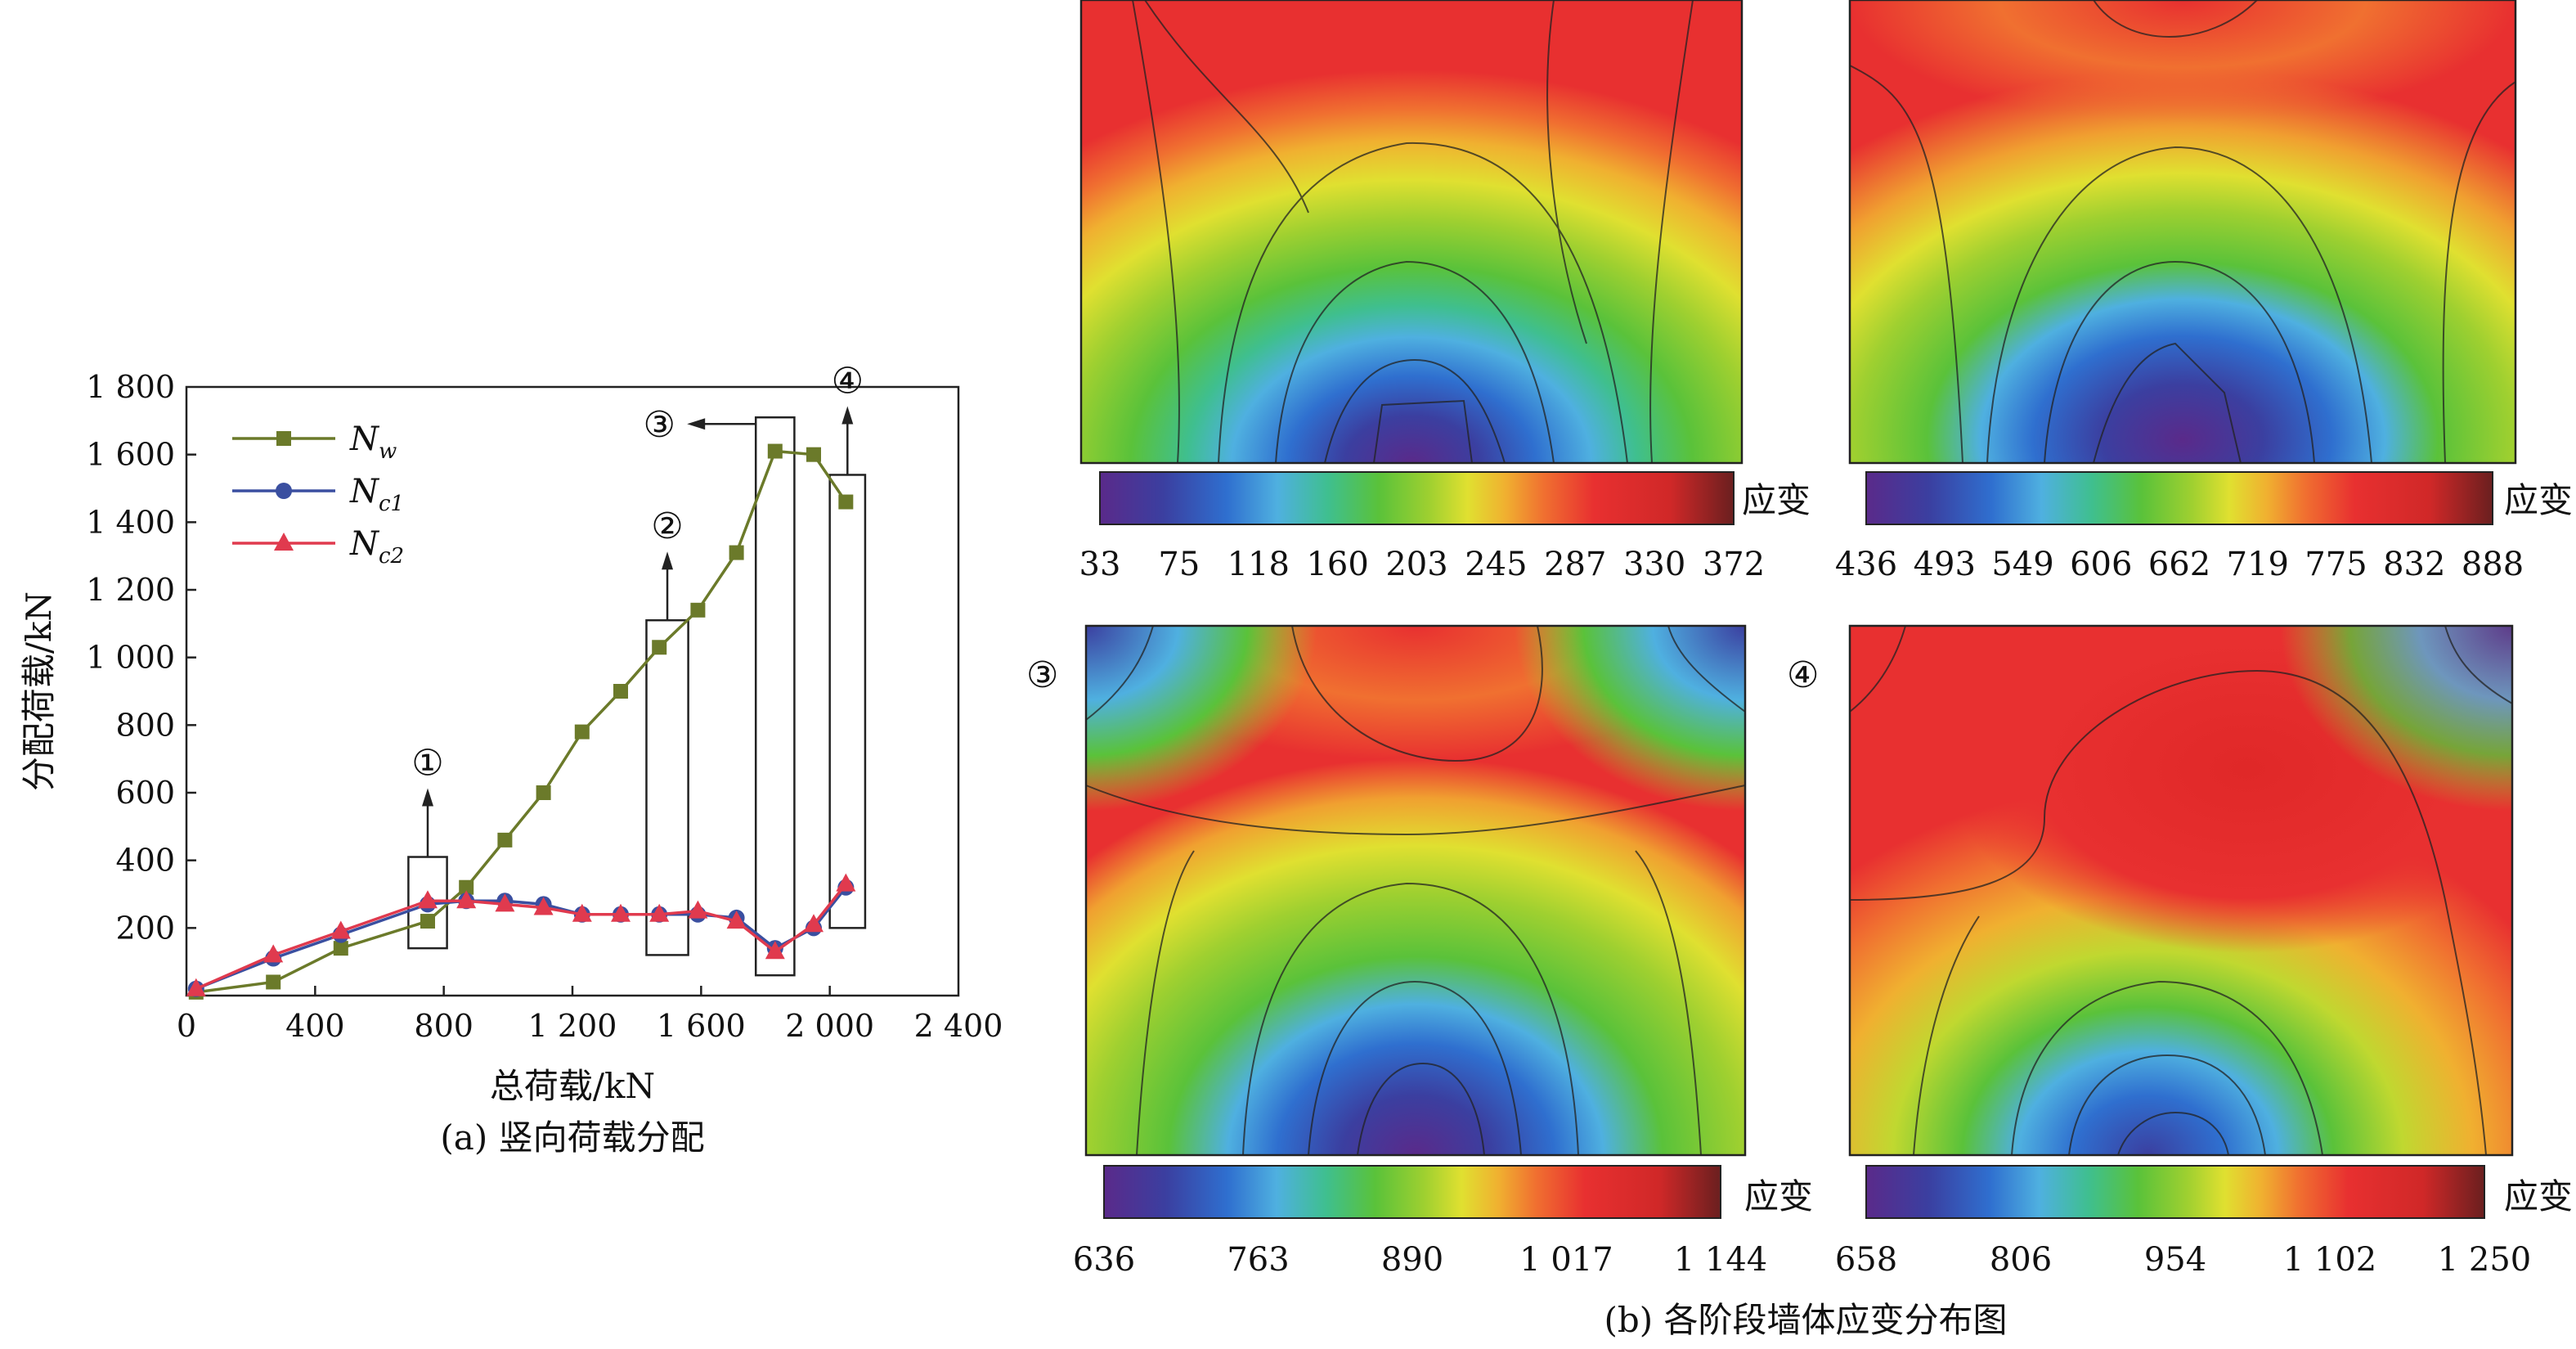 Image resolution: width=2576 pixels, height=1349 pixels. Describe the element at coordinates (1777, 500) in the screenshot. I see `colorbar-title-1: 应变` at that location.